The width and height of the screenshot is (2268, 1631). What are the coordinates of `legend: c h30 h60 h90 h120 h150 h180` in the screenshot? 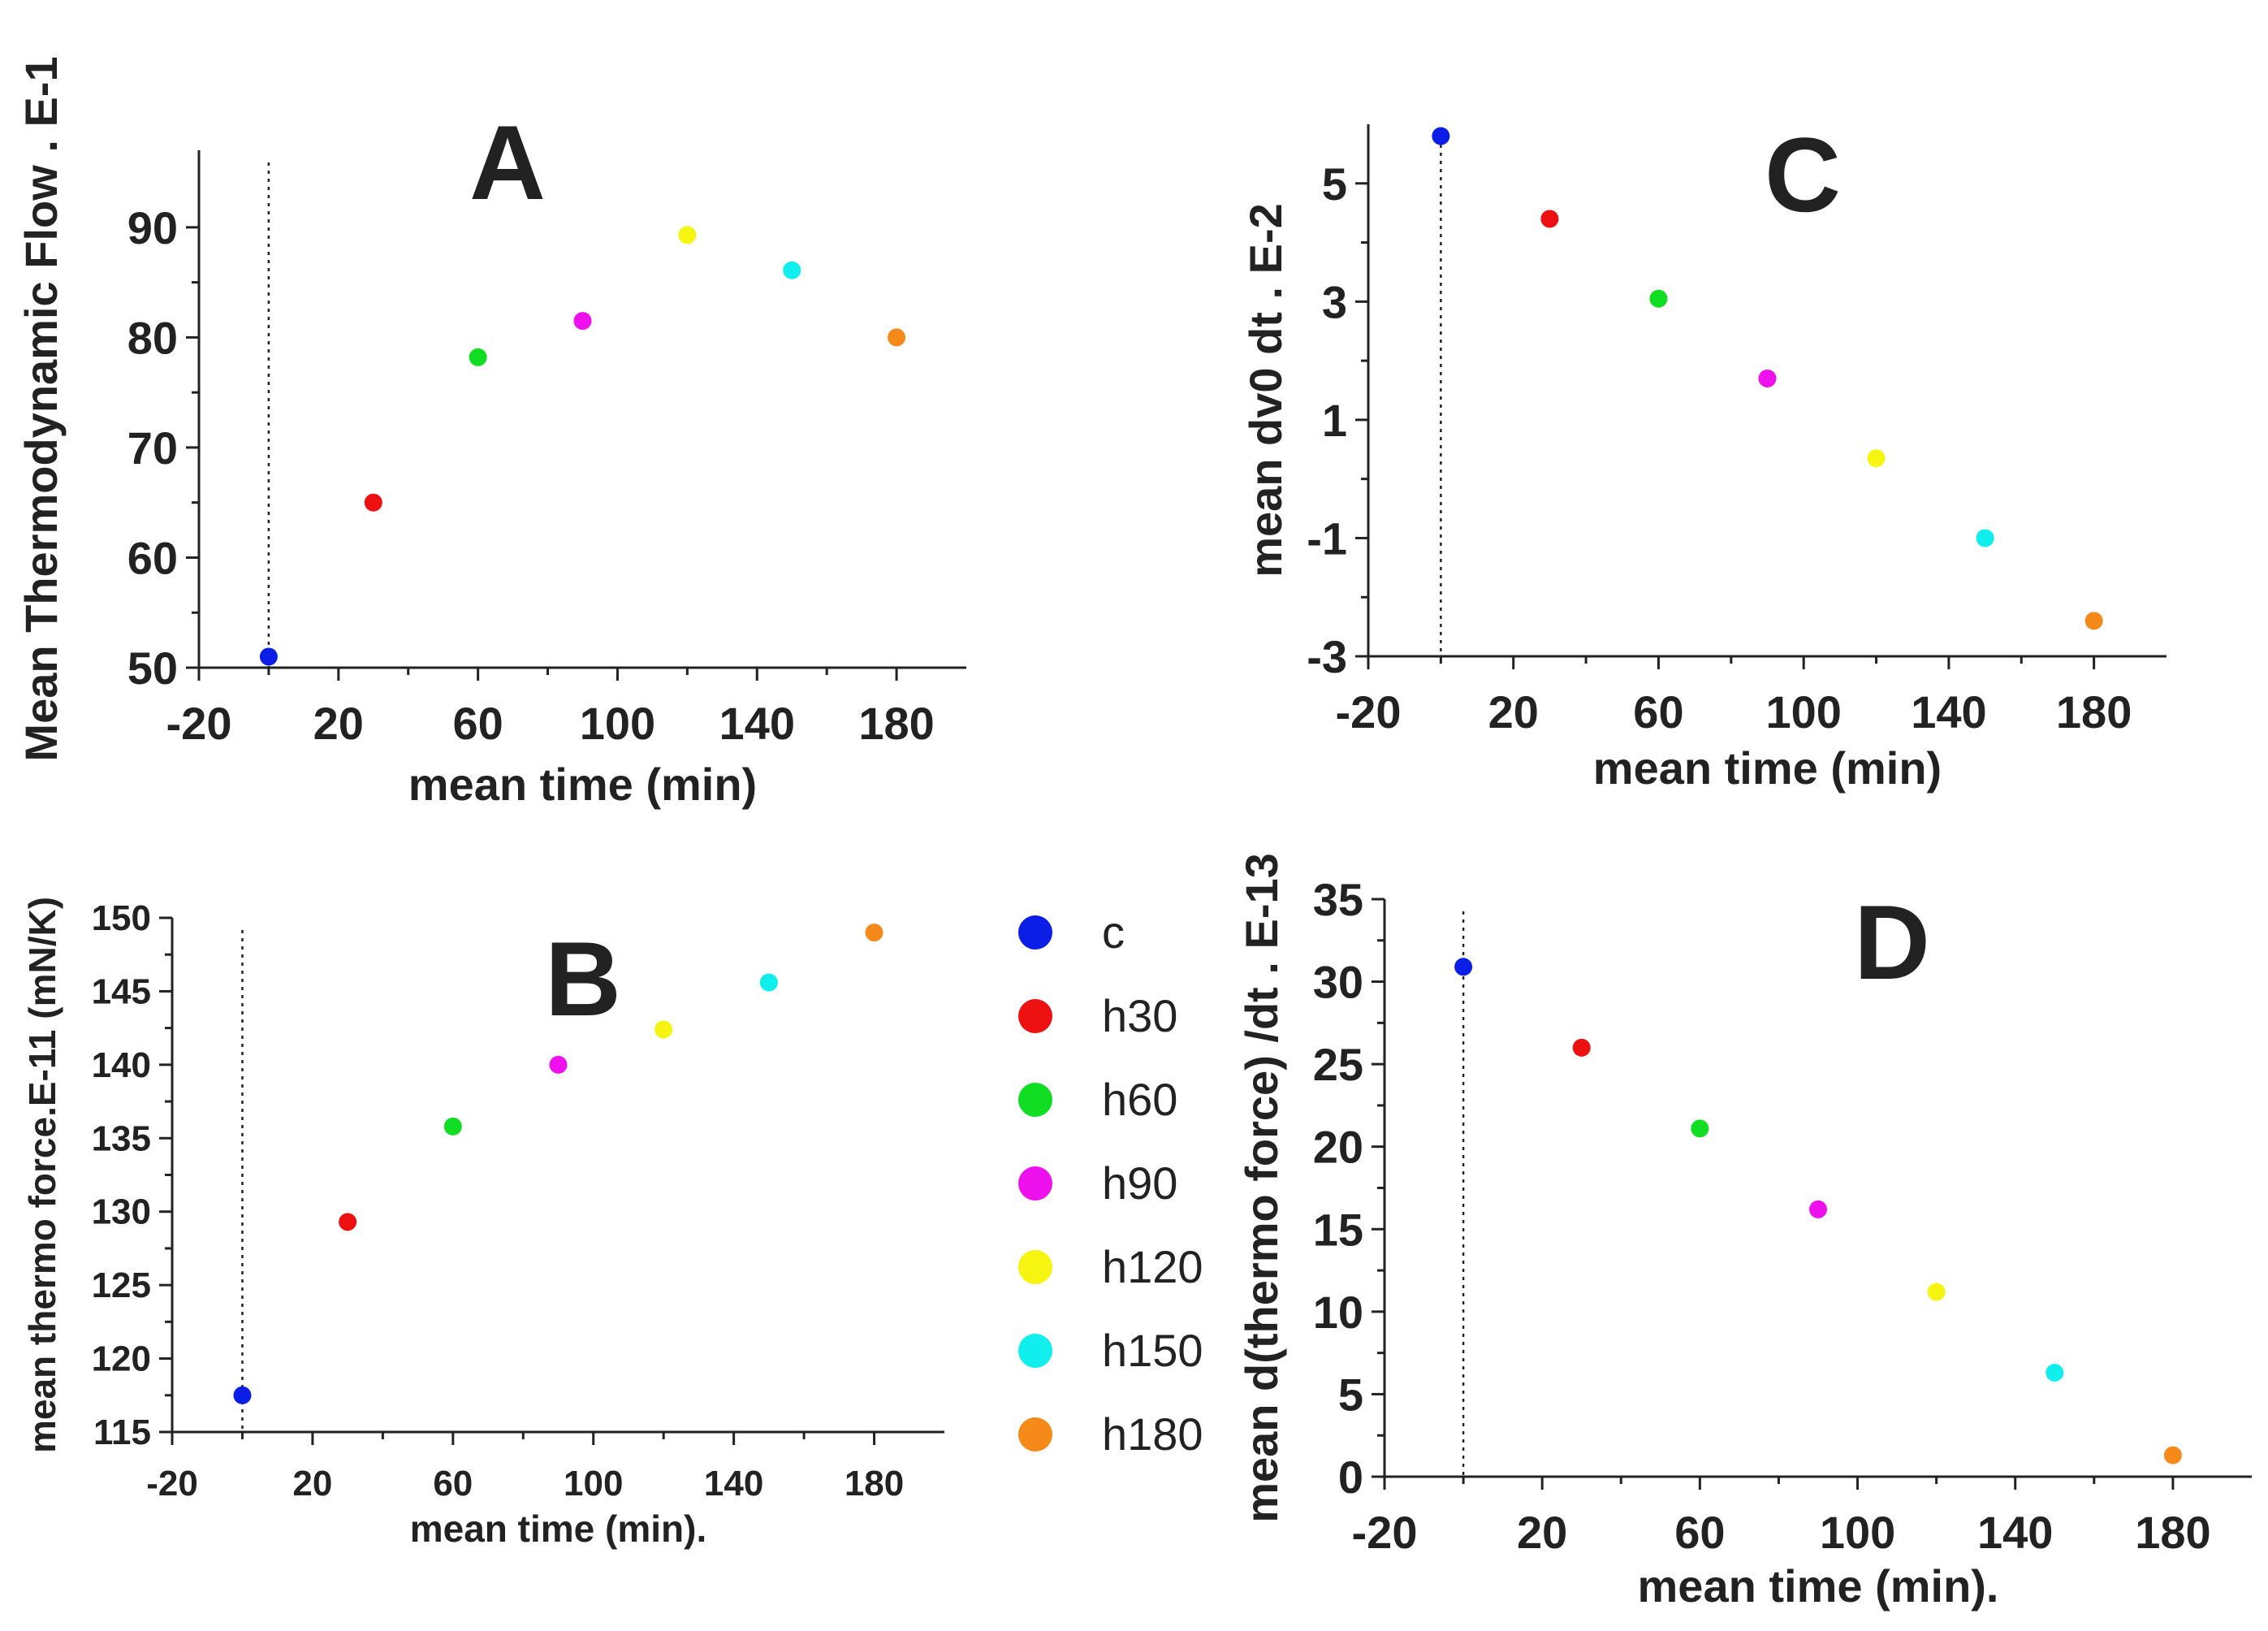 It's located at (1110, 1183).